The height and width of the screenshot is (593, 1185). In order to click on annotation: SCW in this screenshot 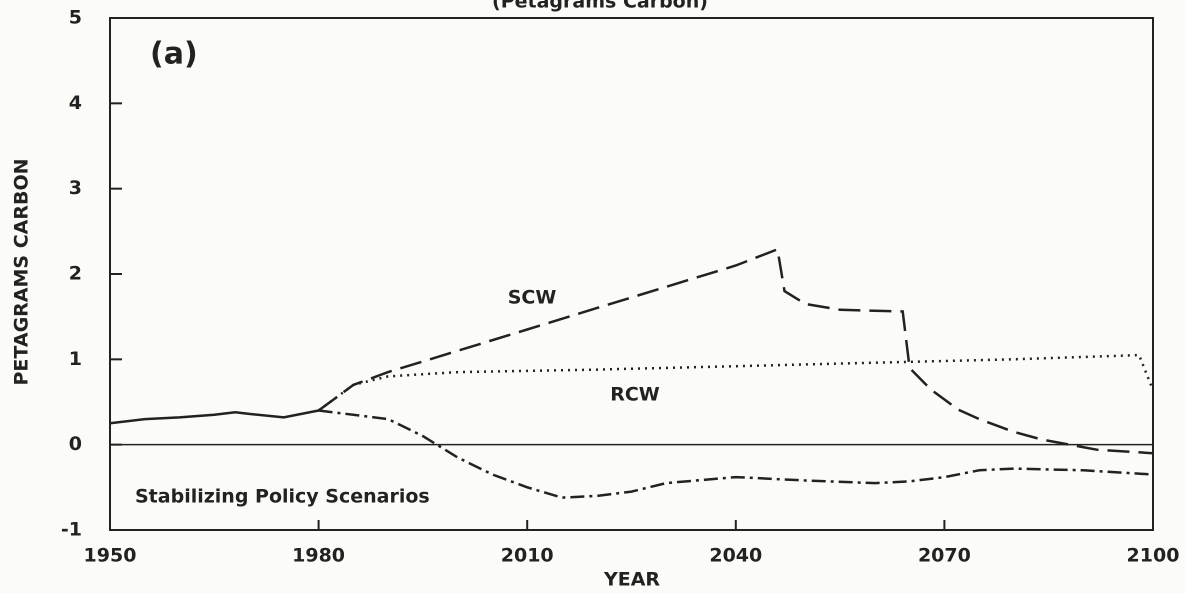, I will do `click(532, 298)`.